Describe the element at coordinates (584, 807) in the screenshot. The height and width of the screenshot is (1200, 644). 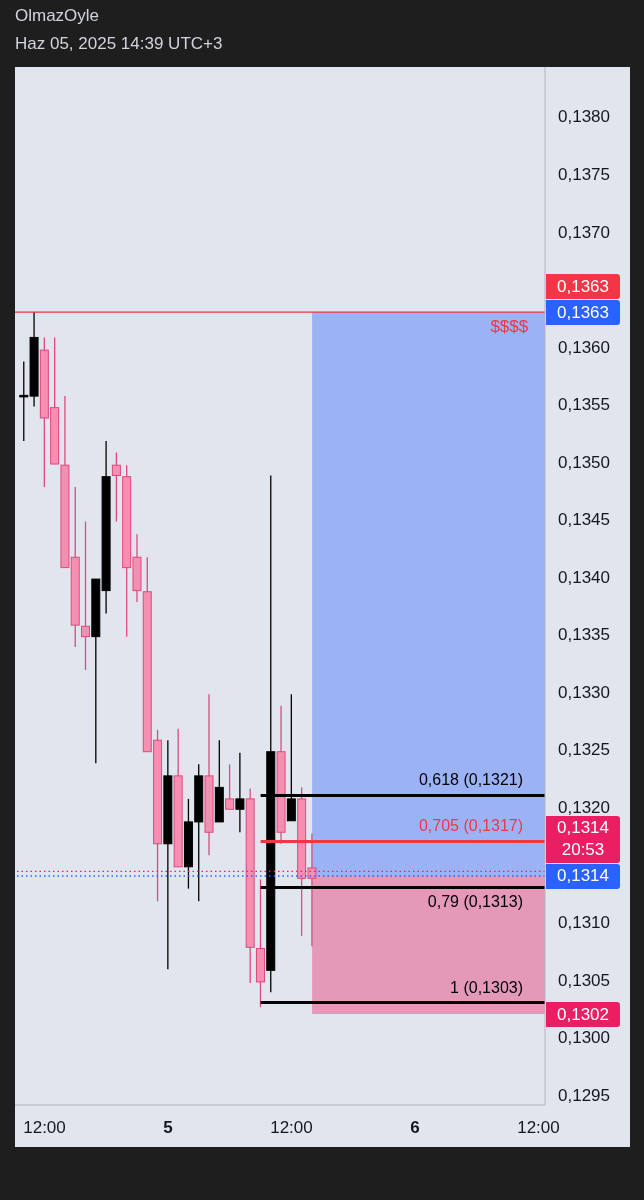
I see `y-tick-label: 0,1320` at that location.